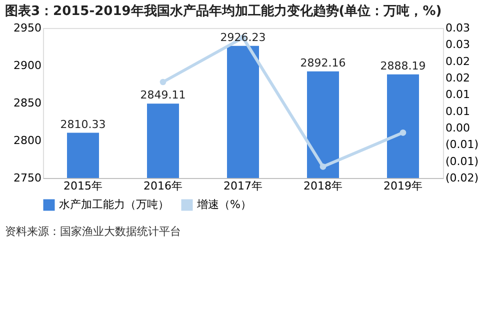 The height and width of the screenshot is (310, 500). What do you see at coordinates (163, 186) in the screenshot?
I see `x-tick-label: 2016年` at bounding box center [163, 186].